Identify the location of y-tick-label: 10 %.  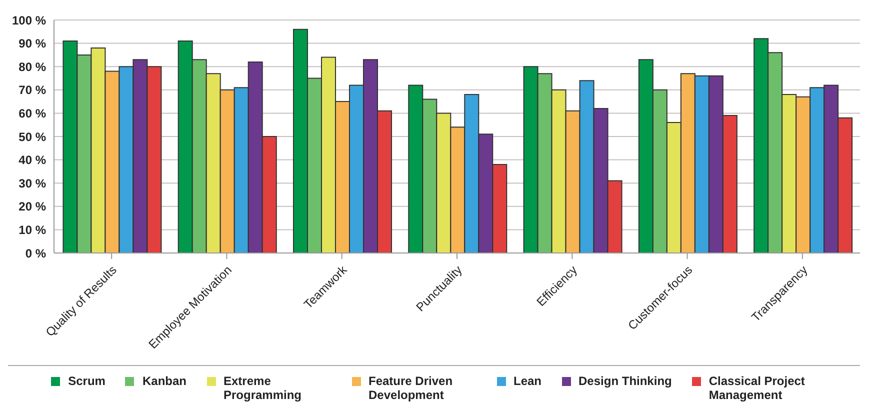
(32, 229).